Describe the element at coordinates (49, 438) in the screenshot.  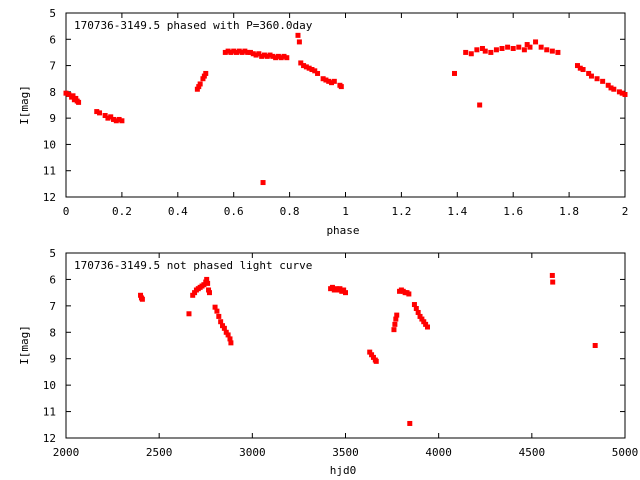
I see `unphased-y-tick-label: 12` at that location.